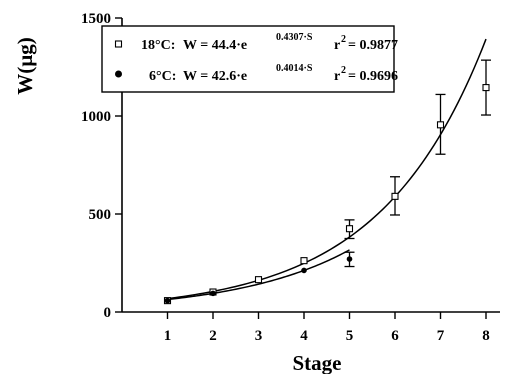 This screenshot has width=506, height=374. Describe the element at coordinates (158, 45) in the screenshot. I see `legend-18c-condition: 18°C:` at that location.